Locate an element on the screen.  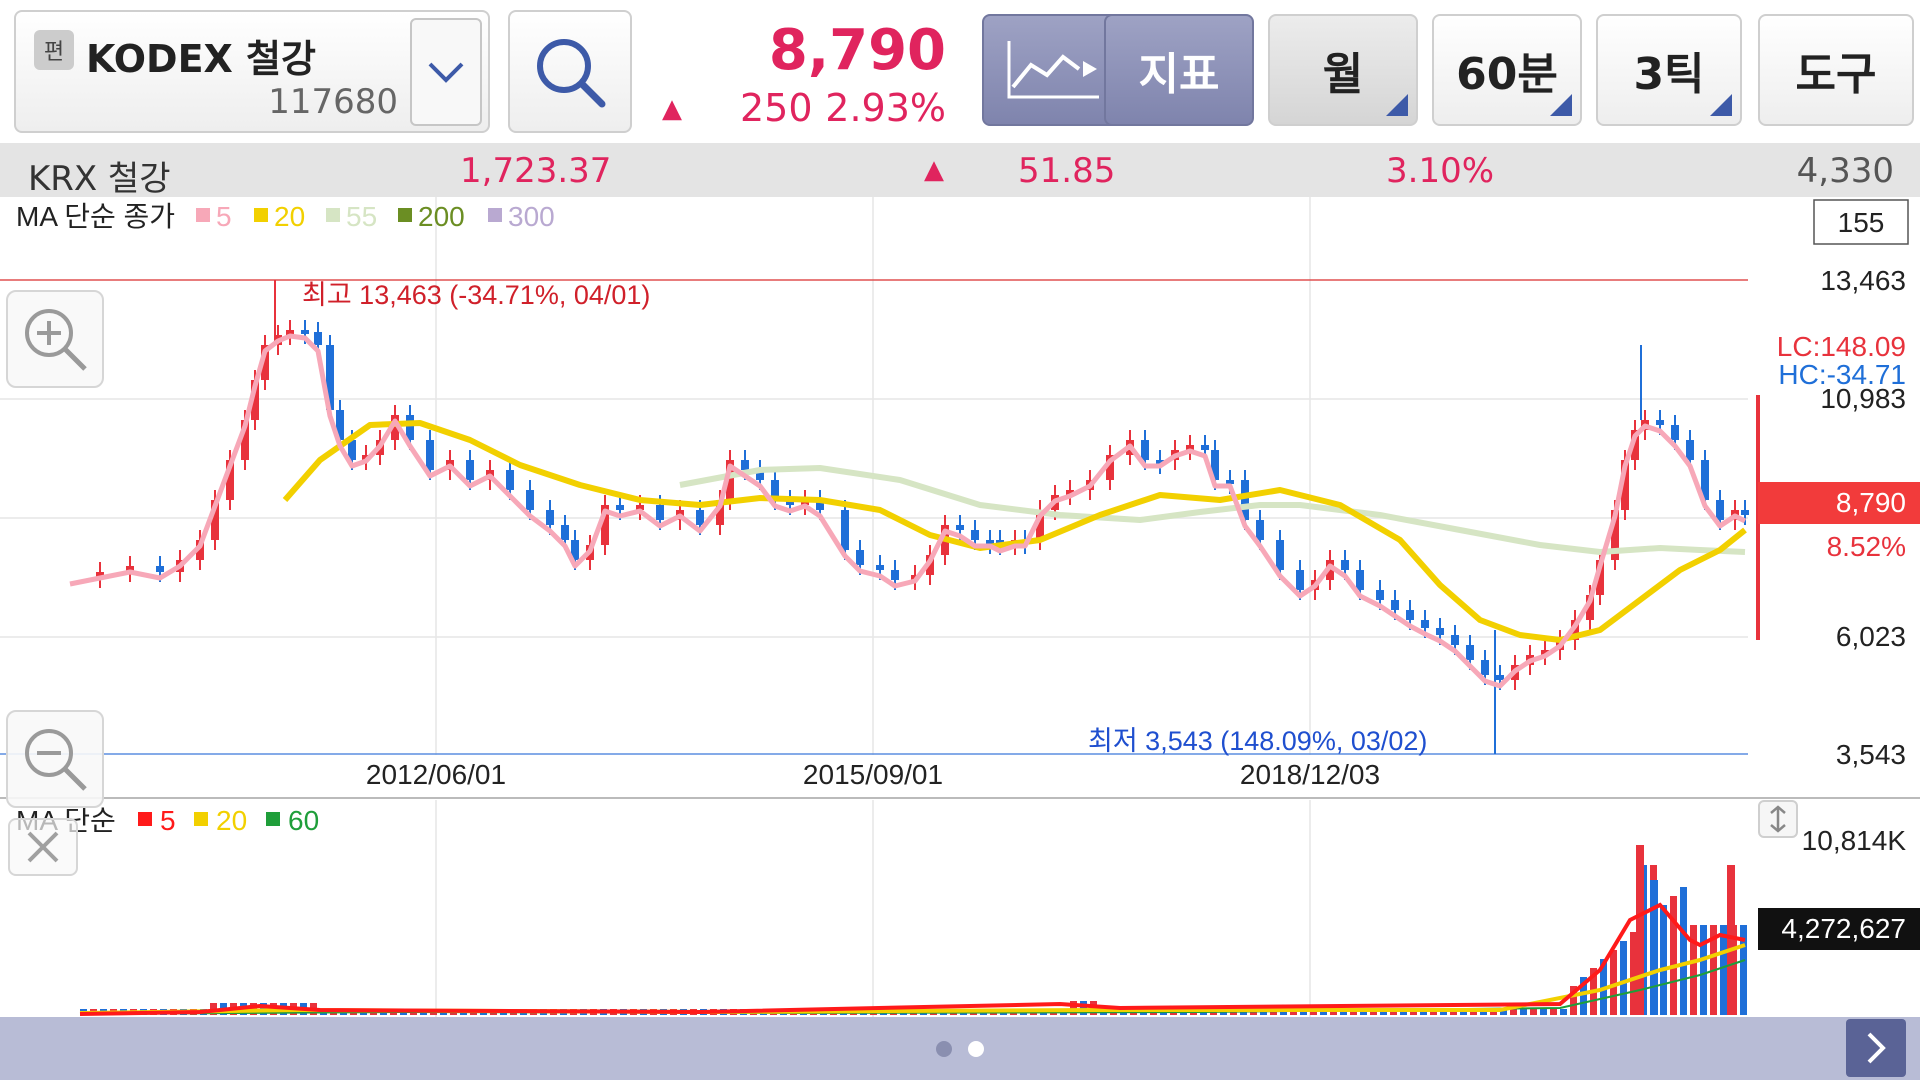
chevron-right-icon is located at coordinates (1876, 1048).